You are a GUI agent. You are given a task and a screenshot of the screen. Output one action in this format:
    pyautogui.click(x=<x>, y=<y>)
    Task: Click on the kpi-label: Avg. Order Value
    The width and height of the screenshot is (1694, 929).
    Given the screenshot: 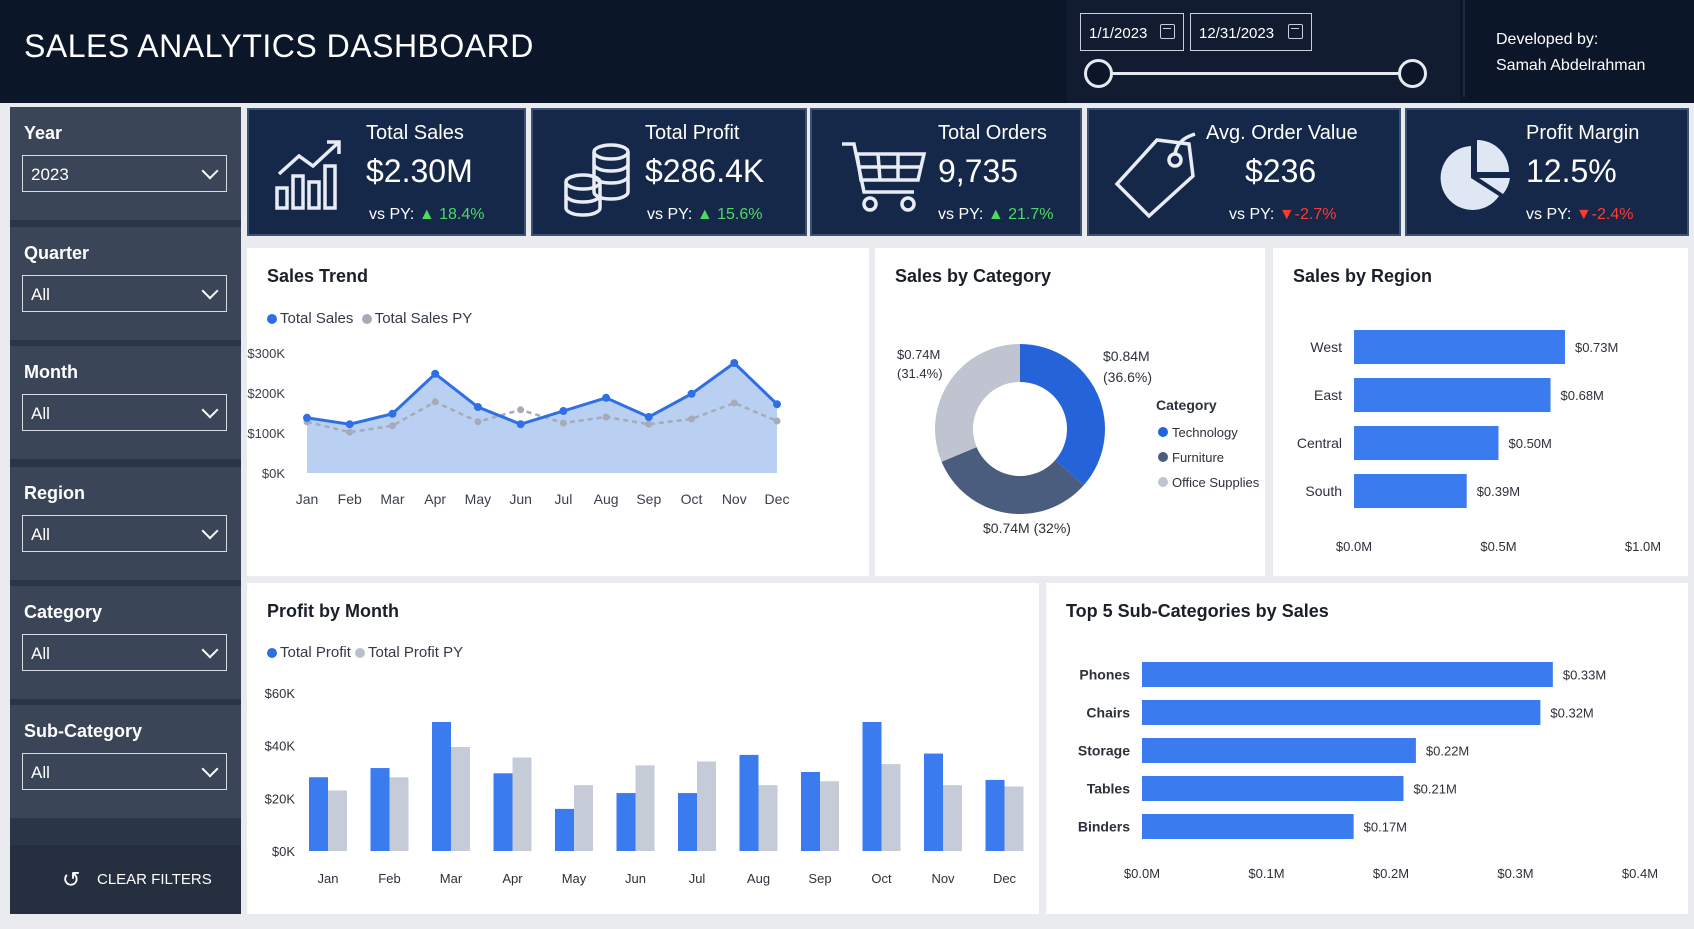 What is the action you would take?
    pyautogui.click(x=1282, y=133)
    